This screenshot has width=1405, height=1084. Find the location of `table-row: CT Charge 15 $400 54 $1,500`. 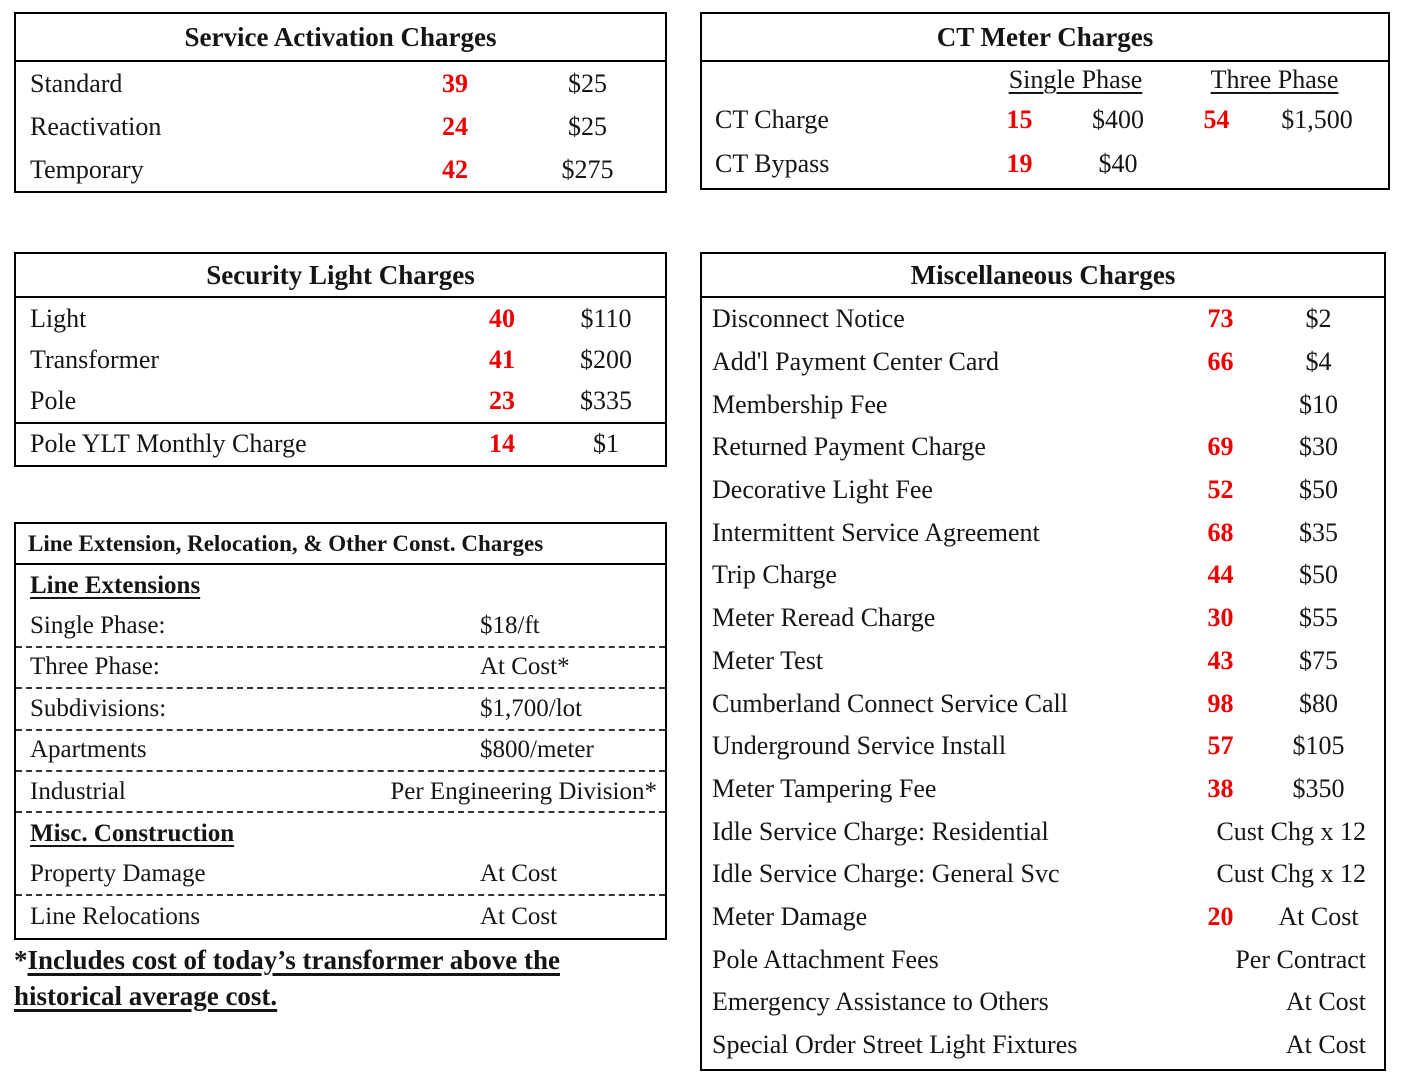

table-row: CT Charge 15 $400 54 $1,500 is located at coordinates (1045, 120).